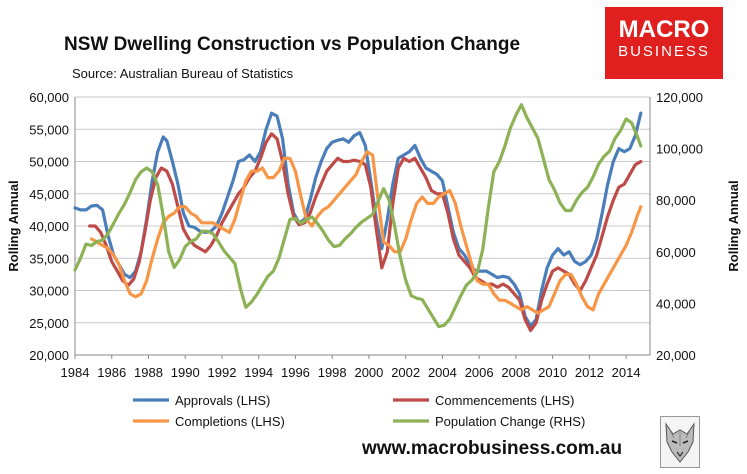 The height and width of the screenshot is (474, 747). Describe the element at coordinates (148, 372) in the screenshot. I see `x-tick-label: 1988` at that location.